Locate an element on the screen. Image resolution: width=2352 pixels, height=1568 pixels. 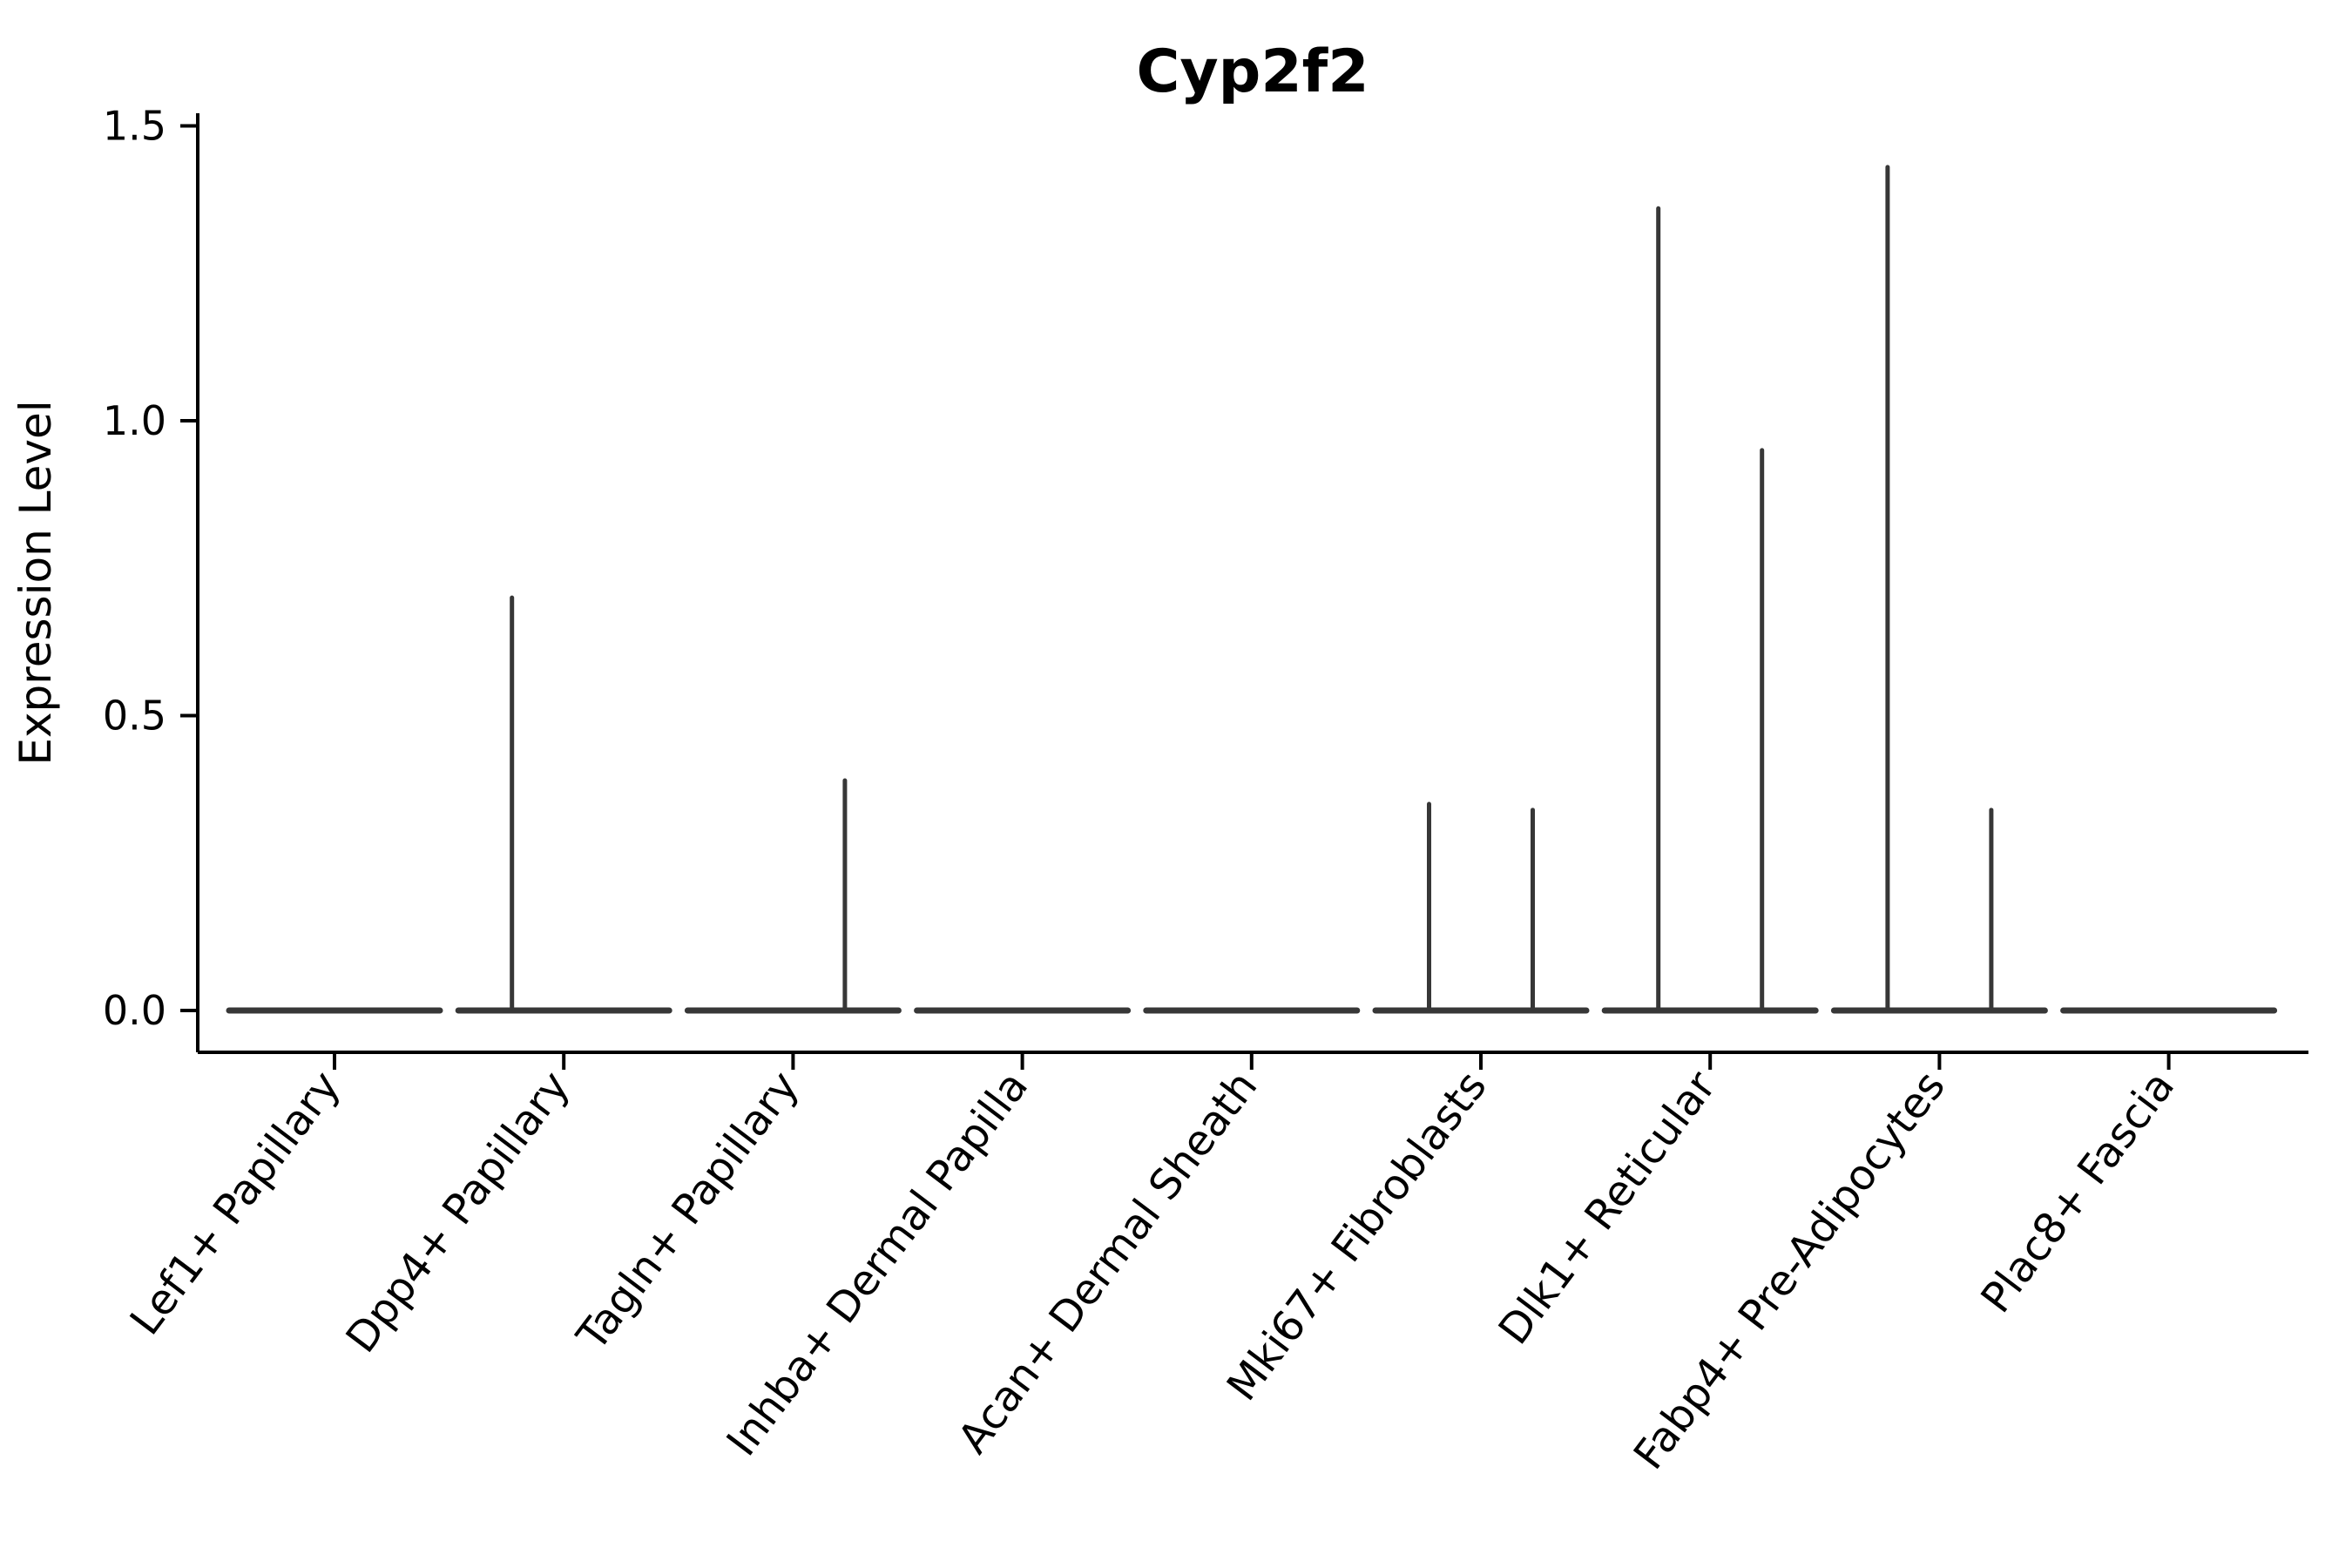
y-tick-label: 0.5 is located at coordinates (134, 716).